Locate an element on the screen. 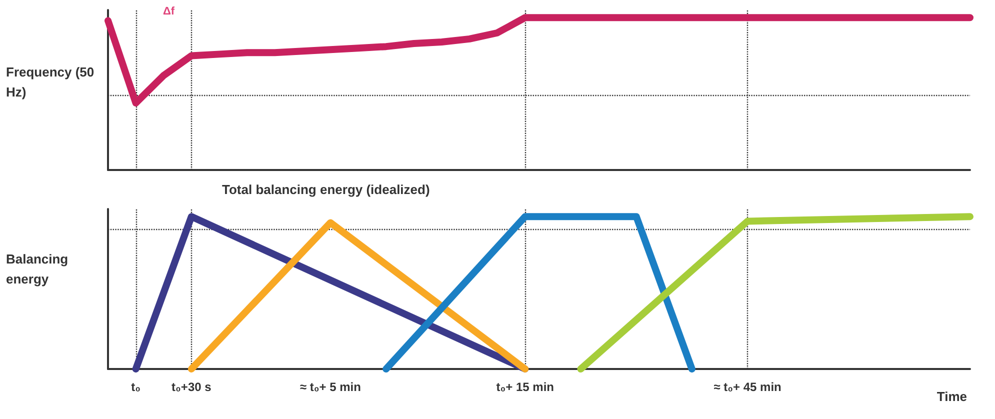 The height and width of the screenshot is (419, 995). x-tick-label: ≈ t₀+ 45 min is located at coordinates (748, 387).